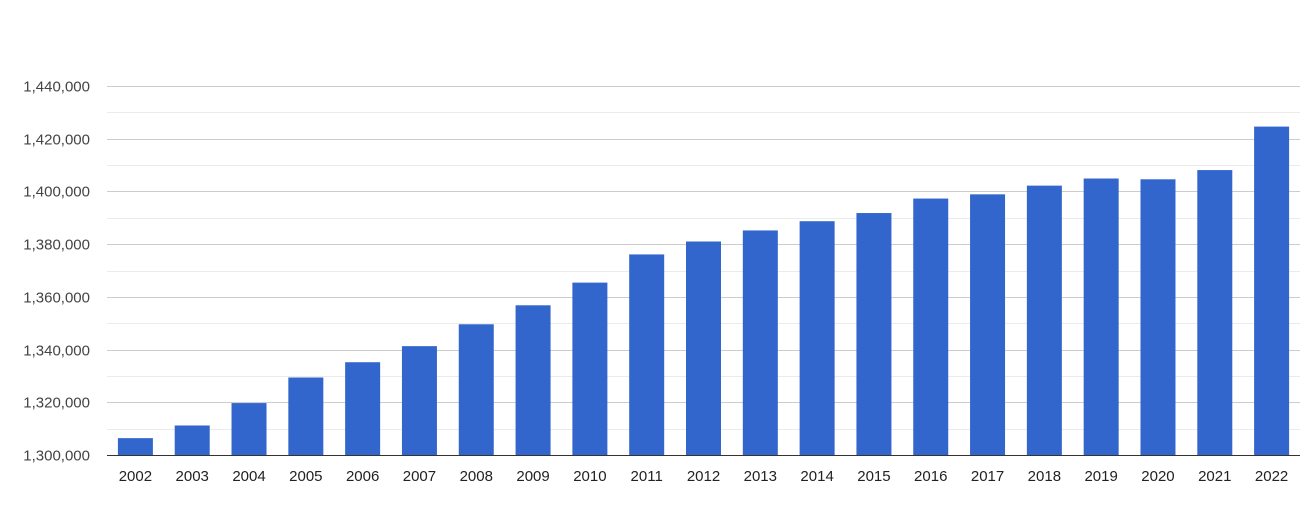 Image resolution: width=1305 pixels, height=510 pixels. I want to click on bar-2006, so click(363, 408).